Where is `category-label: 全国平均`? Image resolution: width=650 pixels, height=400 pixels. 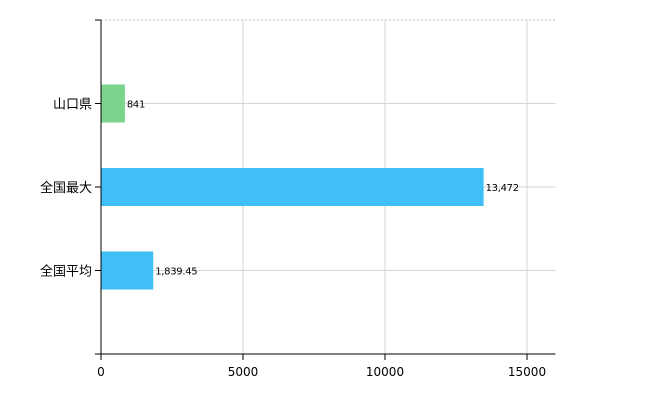
category-label: 全国平均 is located at coordinates (66, 272).